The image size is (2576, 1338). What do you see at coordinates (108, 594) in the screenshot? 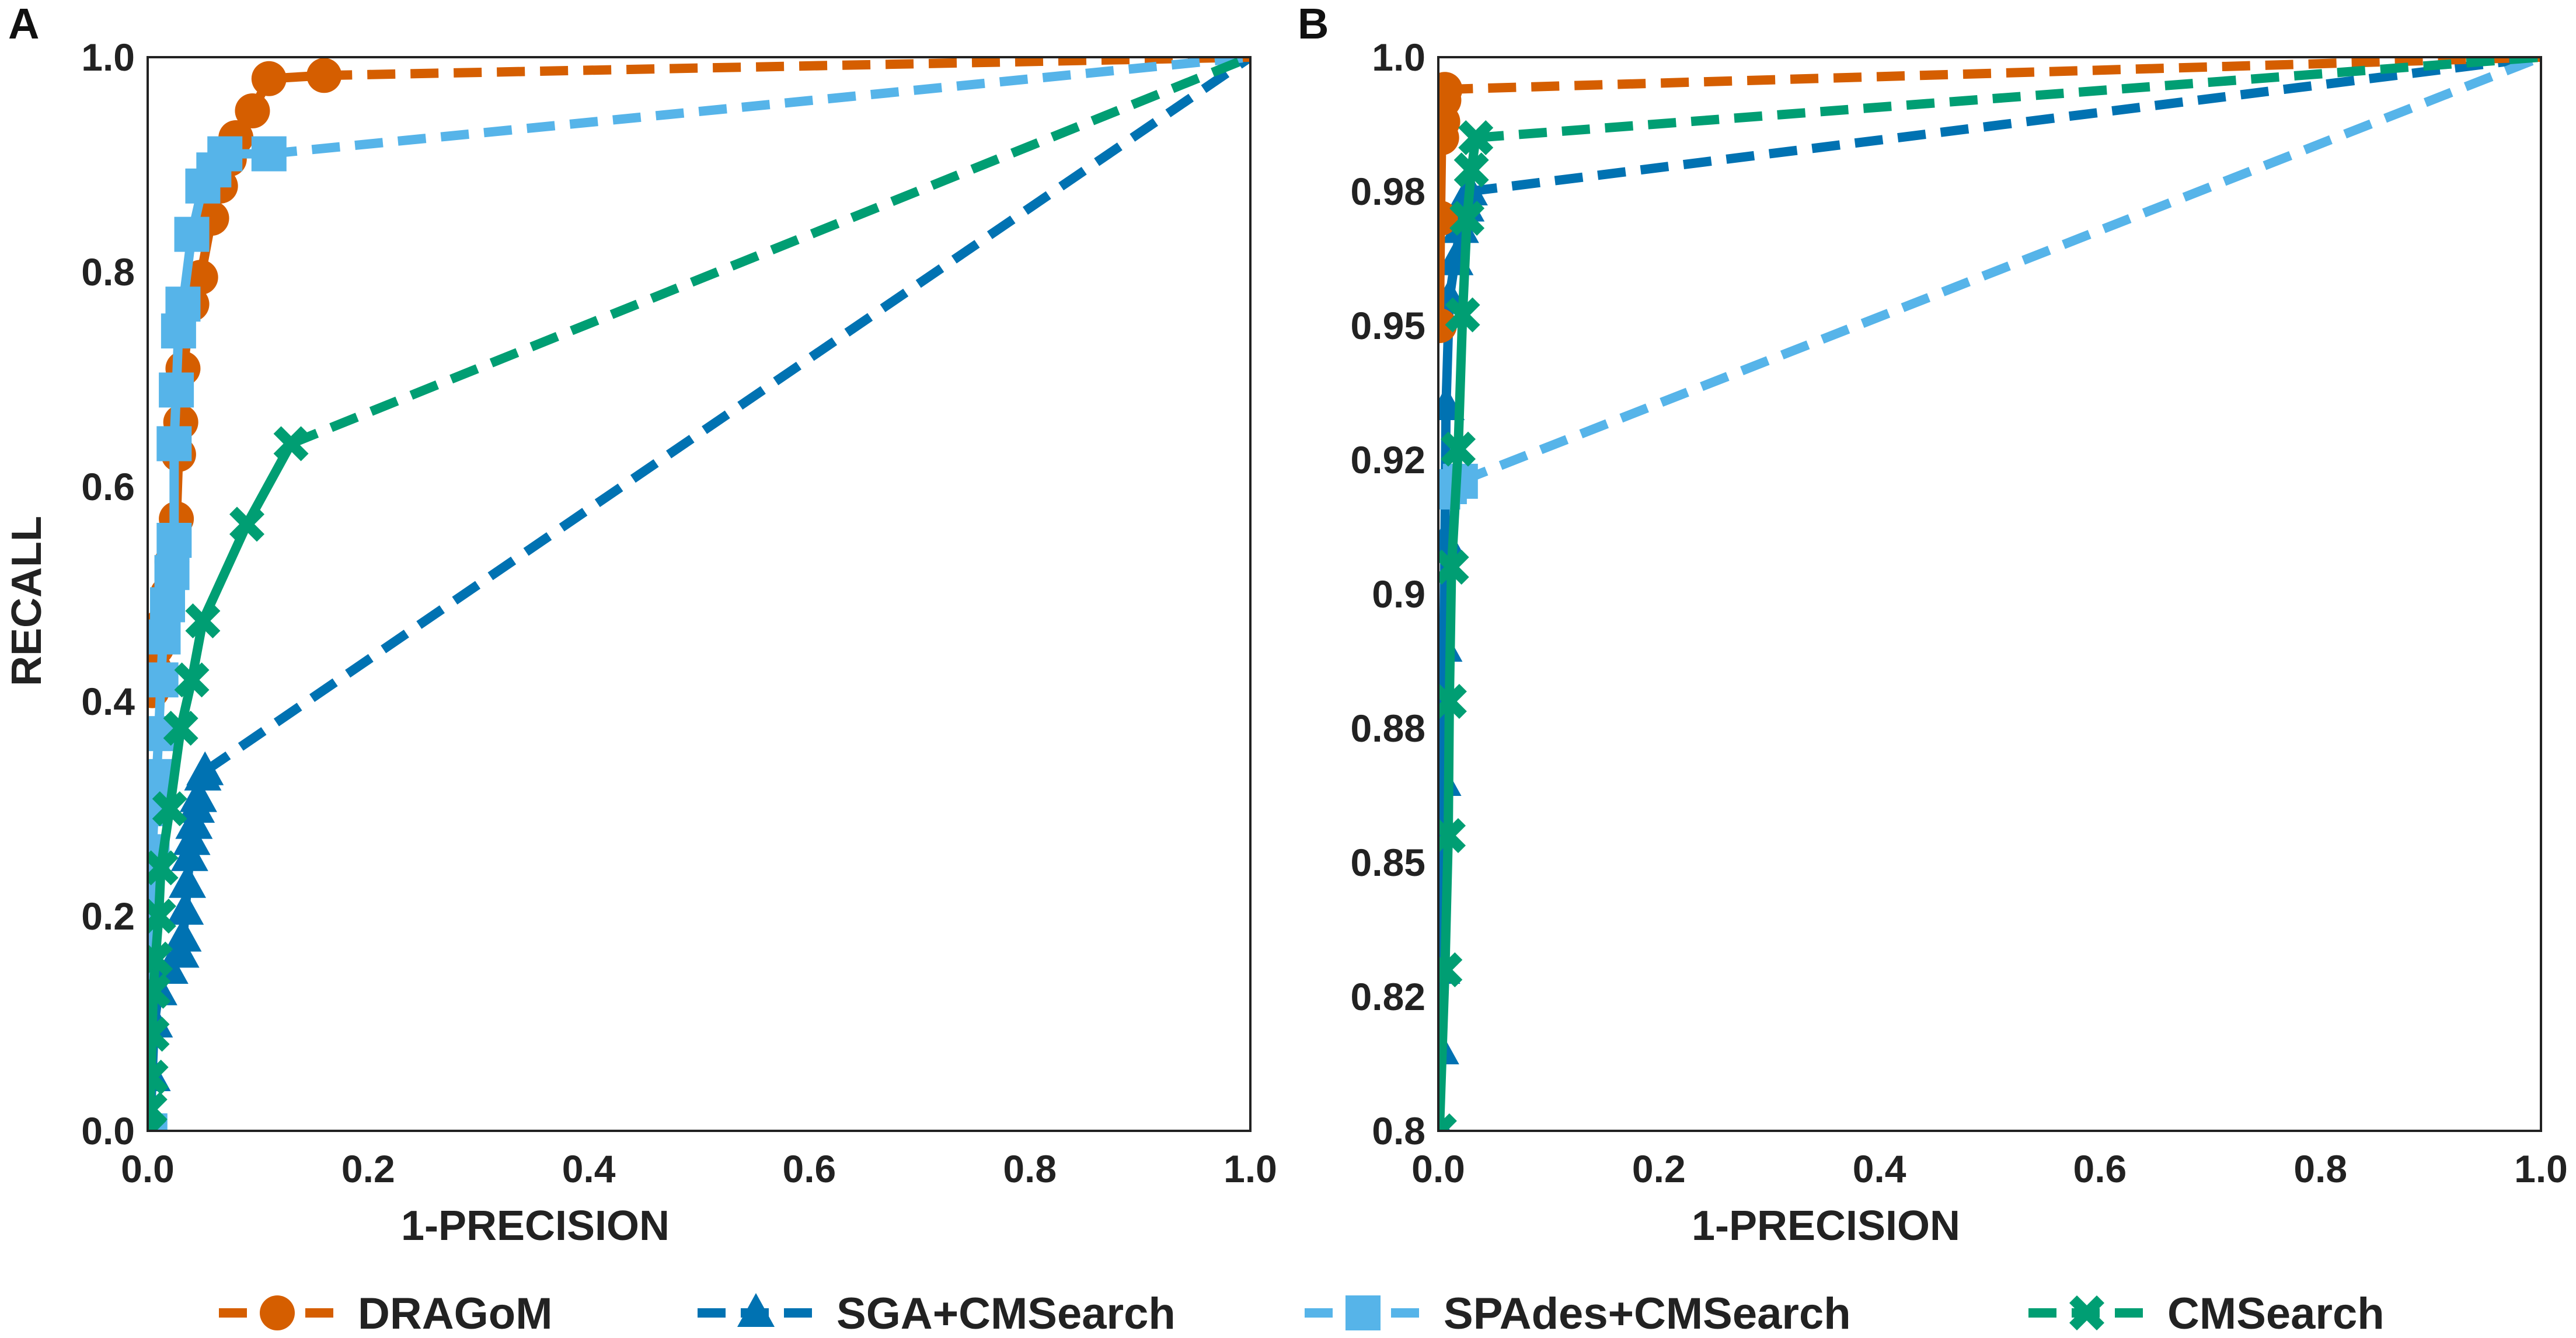
I see `y-tick-labels-a: 0.0 0.2 0.4 0.6 0.8 1.0` at bounding box center [108, 594].